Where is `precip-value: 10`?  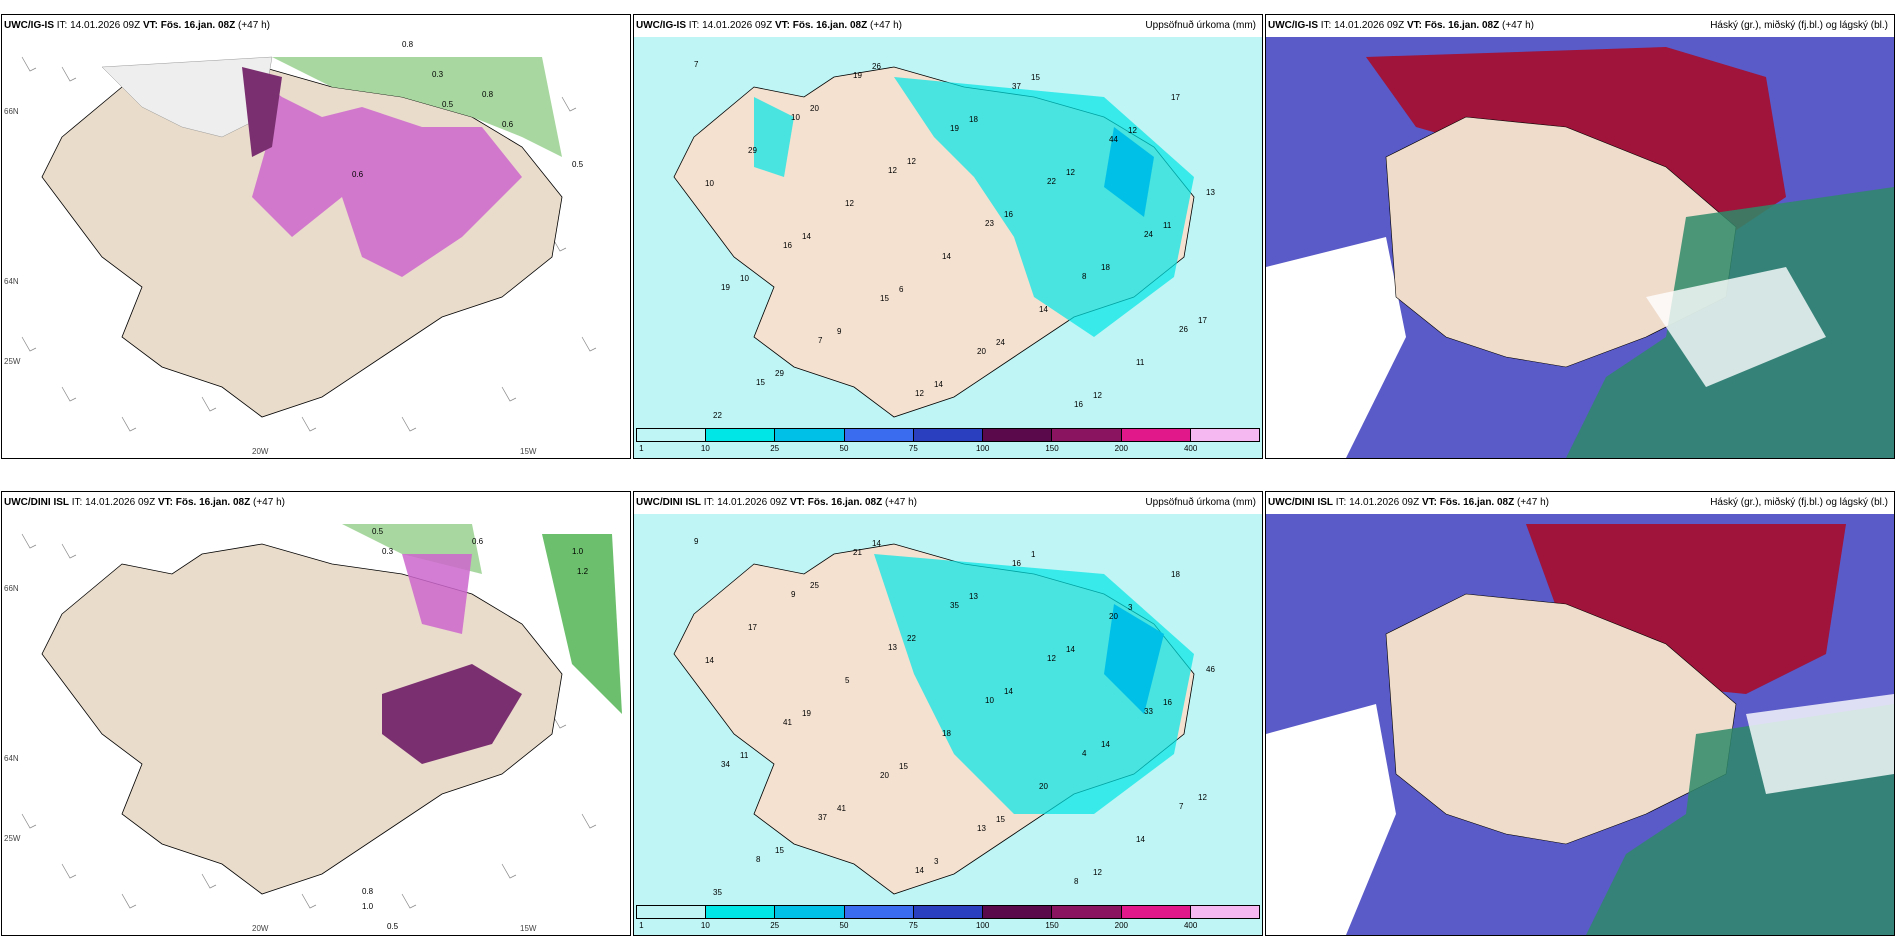
precip-value: 10 is located at coordinates (795, 117).